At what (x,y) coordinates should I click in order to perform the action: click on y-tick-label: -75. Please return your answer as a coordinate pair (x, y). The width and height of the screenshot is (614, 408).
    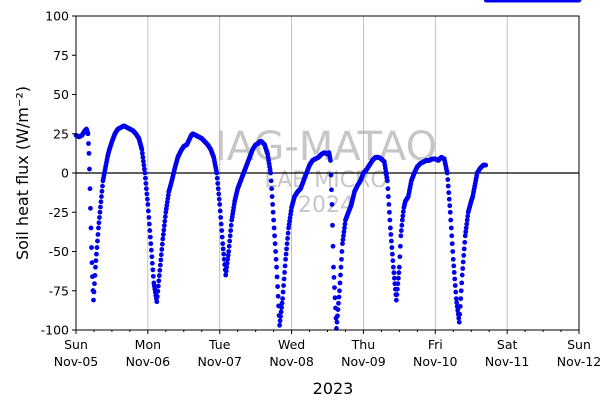
    Looking at the image, I should click on (59, 290).